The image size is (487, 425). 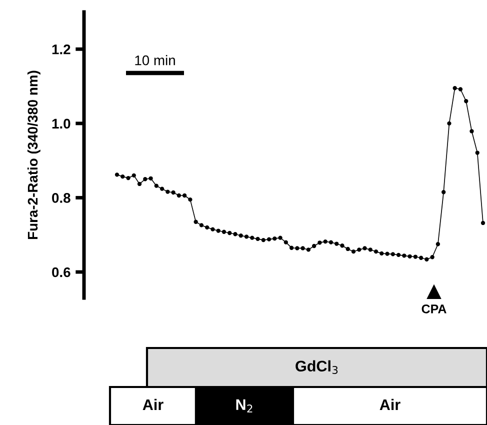 I want to click on y-tick-label: 0.6, so click(x=61, y=272).